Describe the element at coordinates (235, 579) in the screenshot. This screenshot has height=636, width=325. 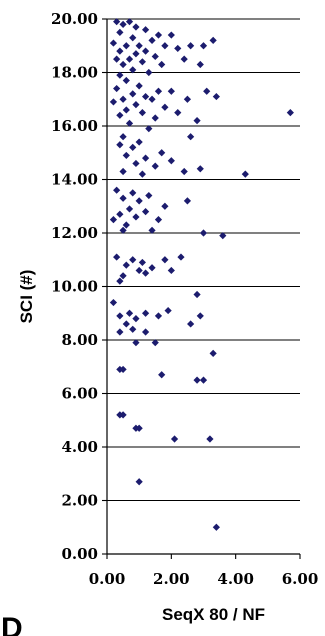
I see `x-tick-label: 4.00` at that location.